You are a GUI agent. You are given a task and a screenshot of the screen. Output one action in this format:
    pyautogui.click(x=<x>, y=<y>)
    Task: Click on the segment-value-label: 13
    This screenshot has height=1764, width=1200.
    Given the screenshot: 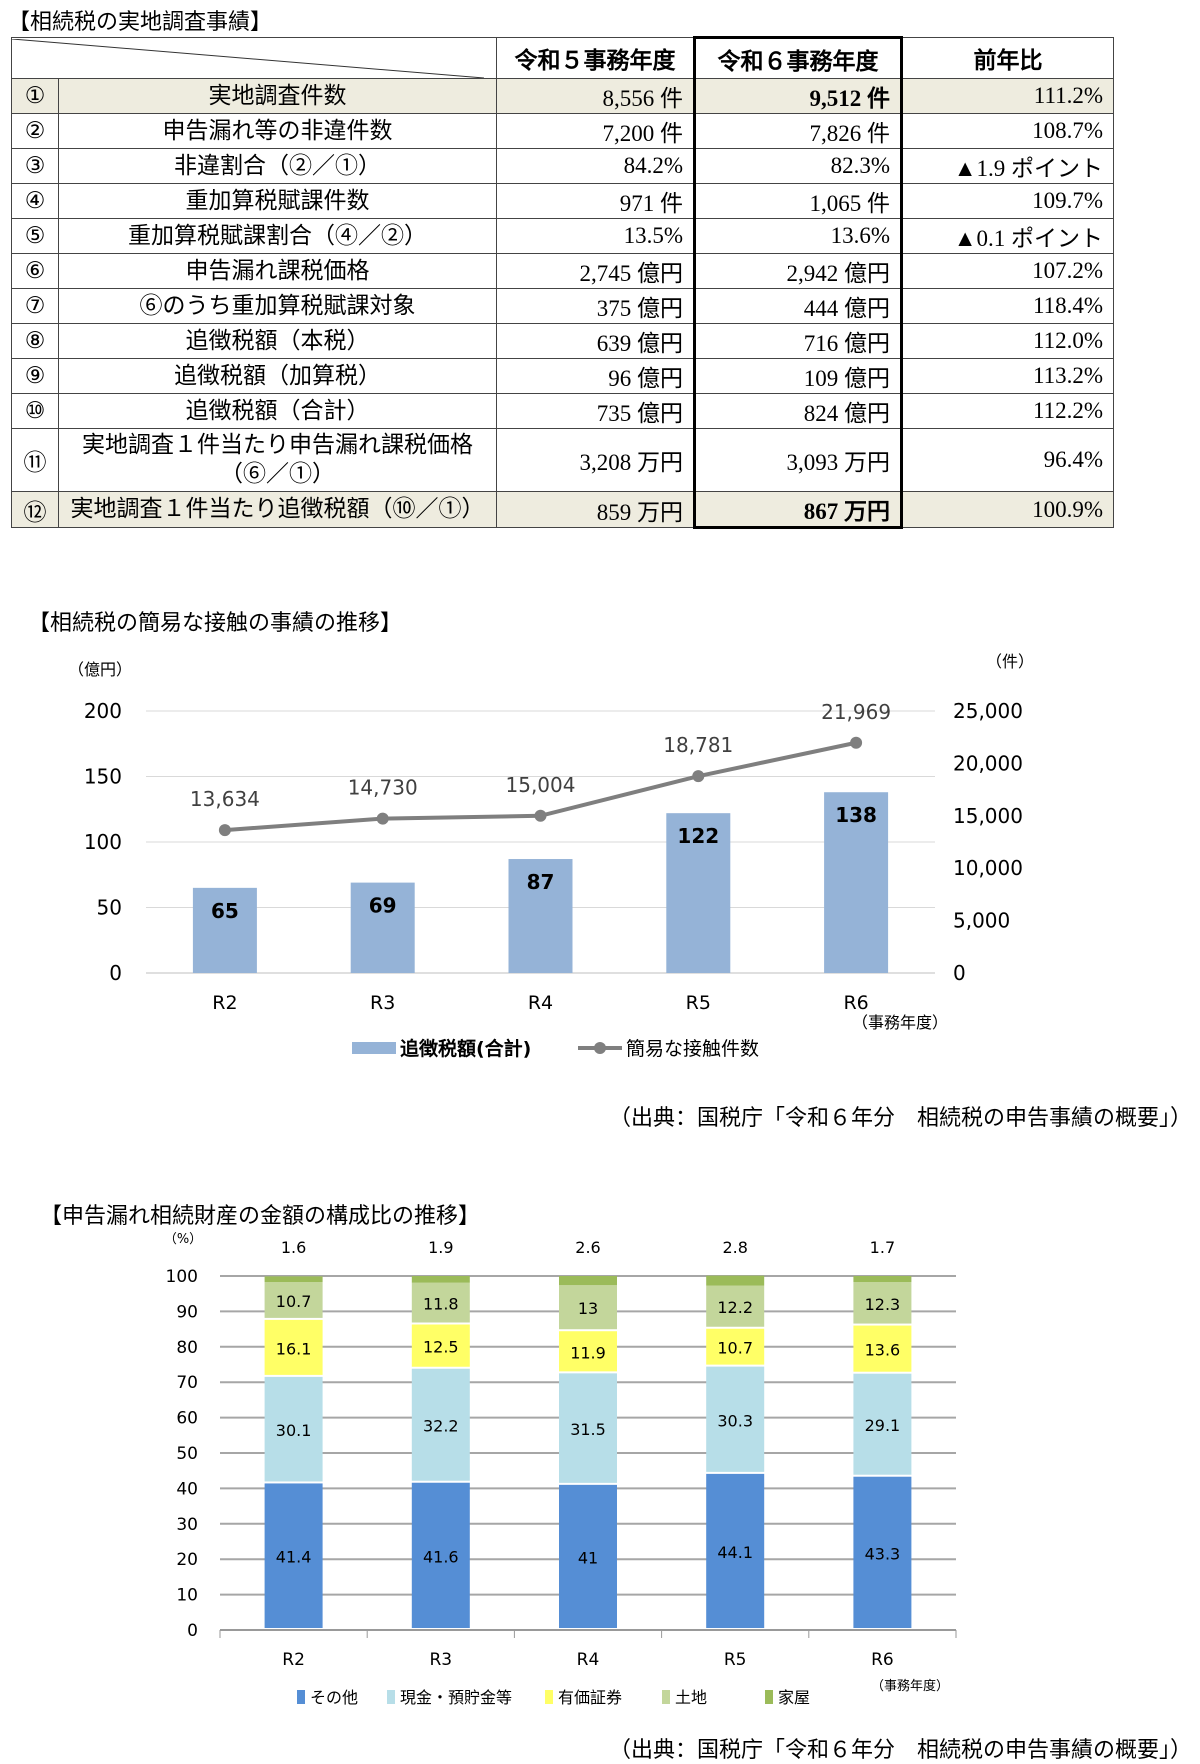 What is the action you would take?
    pyautogui.click(x=588, y=1308)
    